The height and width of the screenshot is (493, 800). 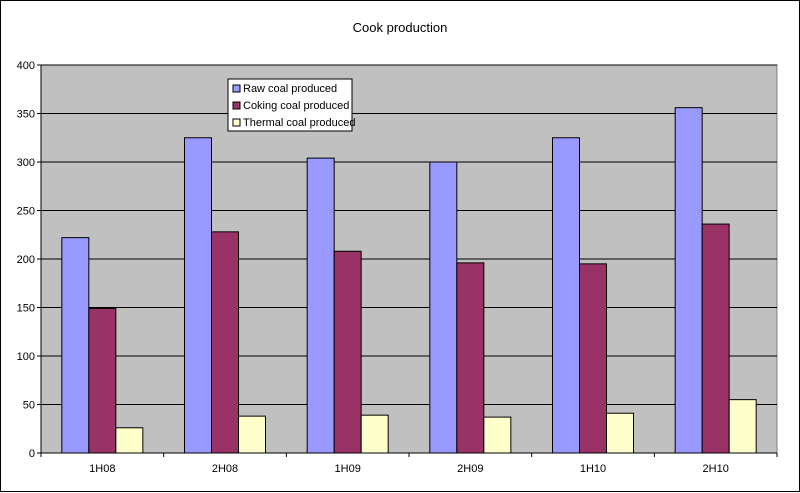 I want to click on y-axis: 0 50 100 150 200 250 300 350 400, so click(x=29, y=260).